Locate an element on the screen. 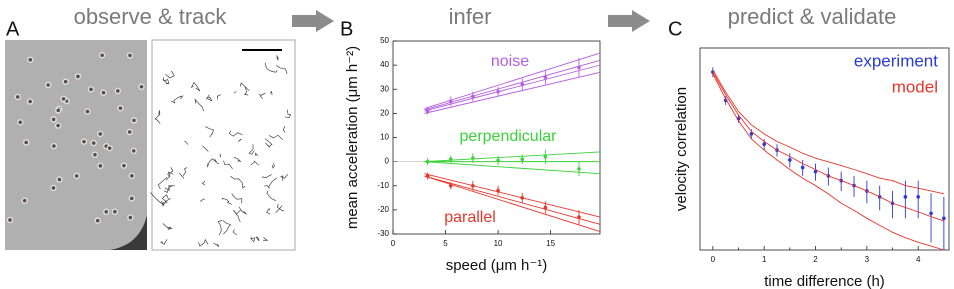 This screenshot has width=954, height=289. arrow is located at coordinates (313, 21).